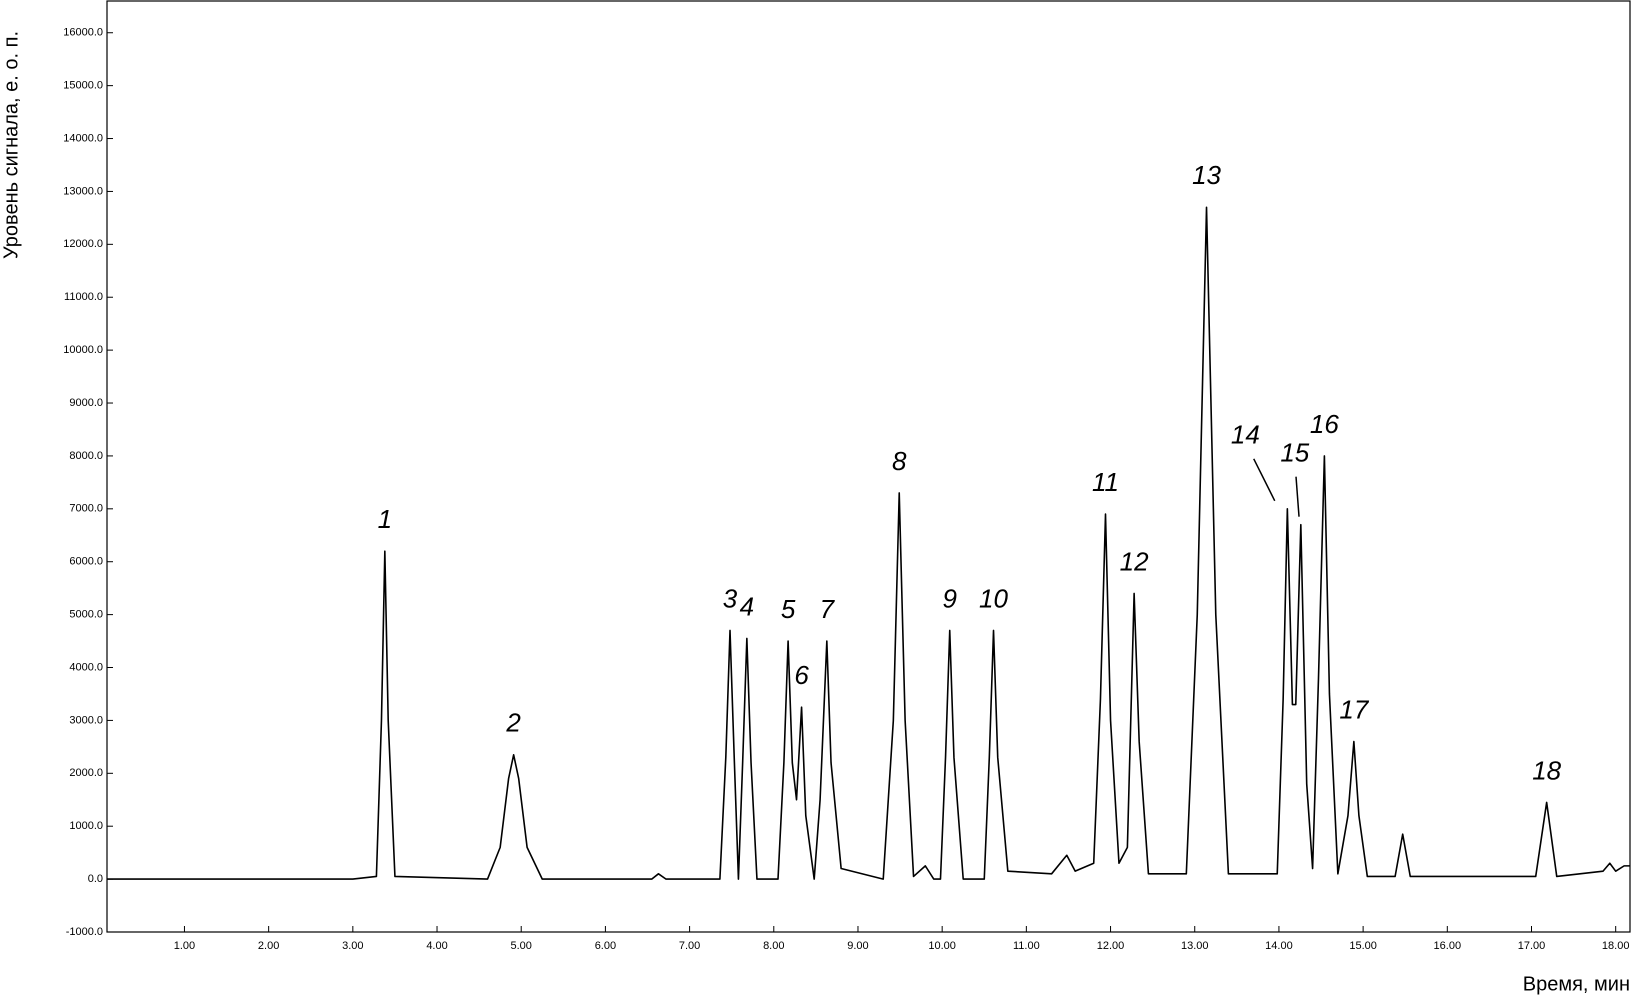  Describe the element at coordinates (1354, 709) in the screenshot. I see `peak-label: 17` at that location.